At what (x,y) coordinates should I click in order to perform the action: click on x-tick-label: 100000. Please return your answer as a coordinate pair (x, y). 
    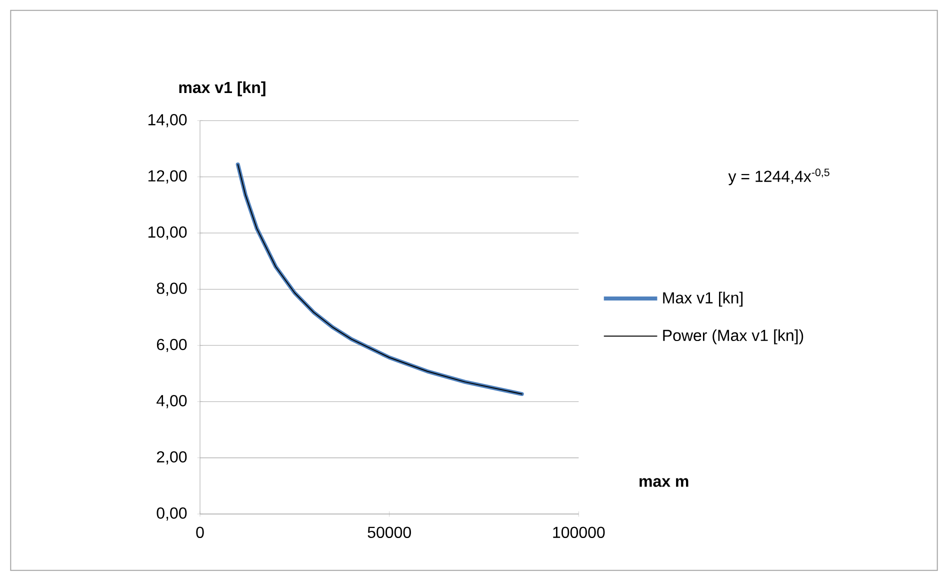
    Looking at the image, I should click on (579, 532).